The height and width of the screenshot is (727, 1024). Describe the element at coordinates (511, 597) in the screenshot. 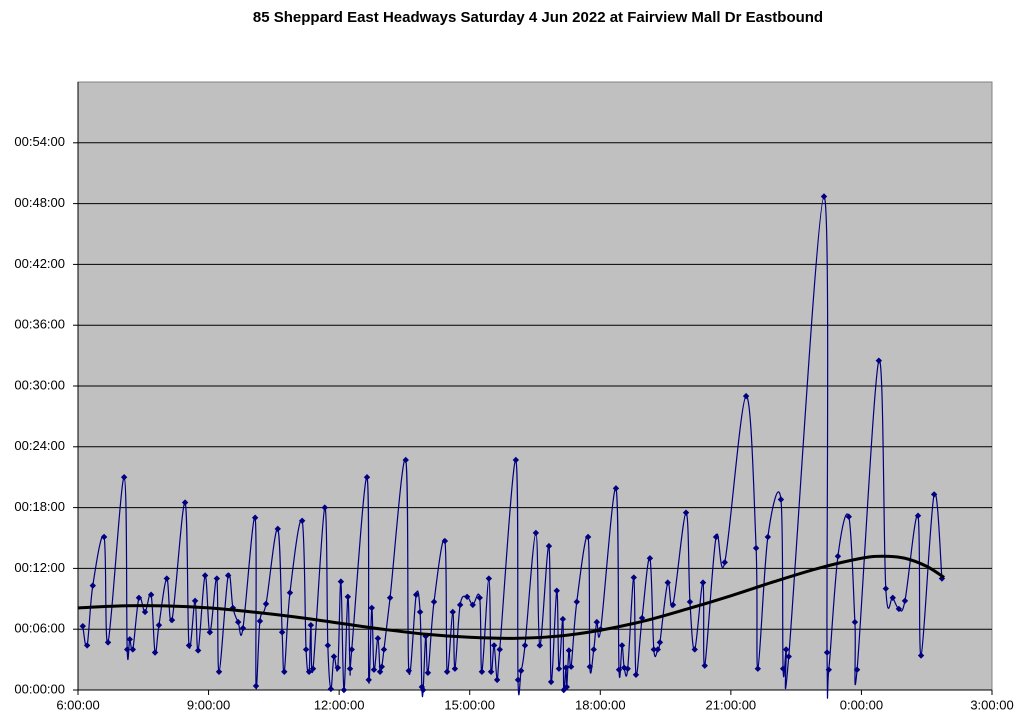

I see `trend-line` at that location.